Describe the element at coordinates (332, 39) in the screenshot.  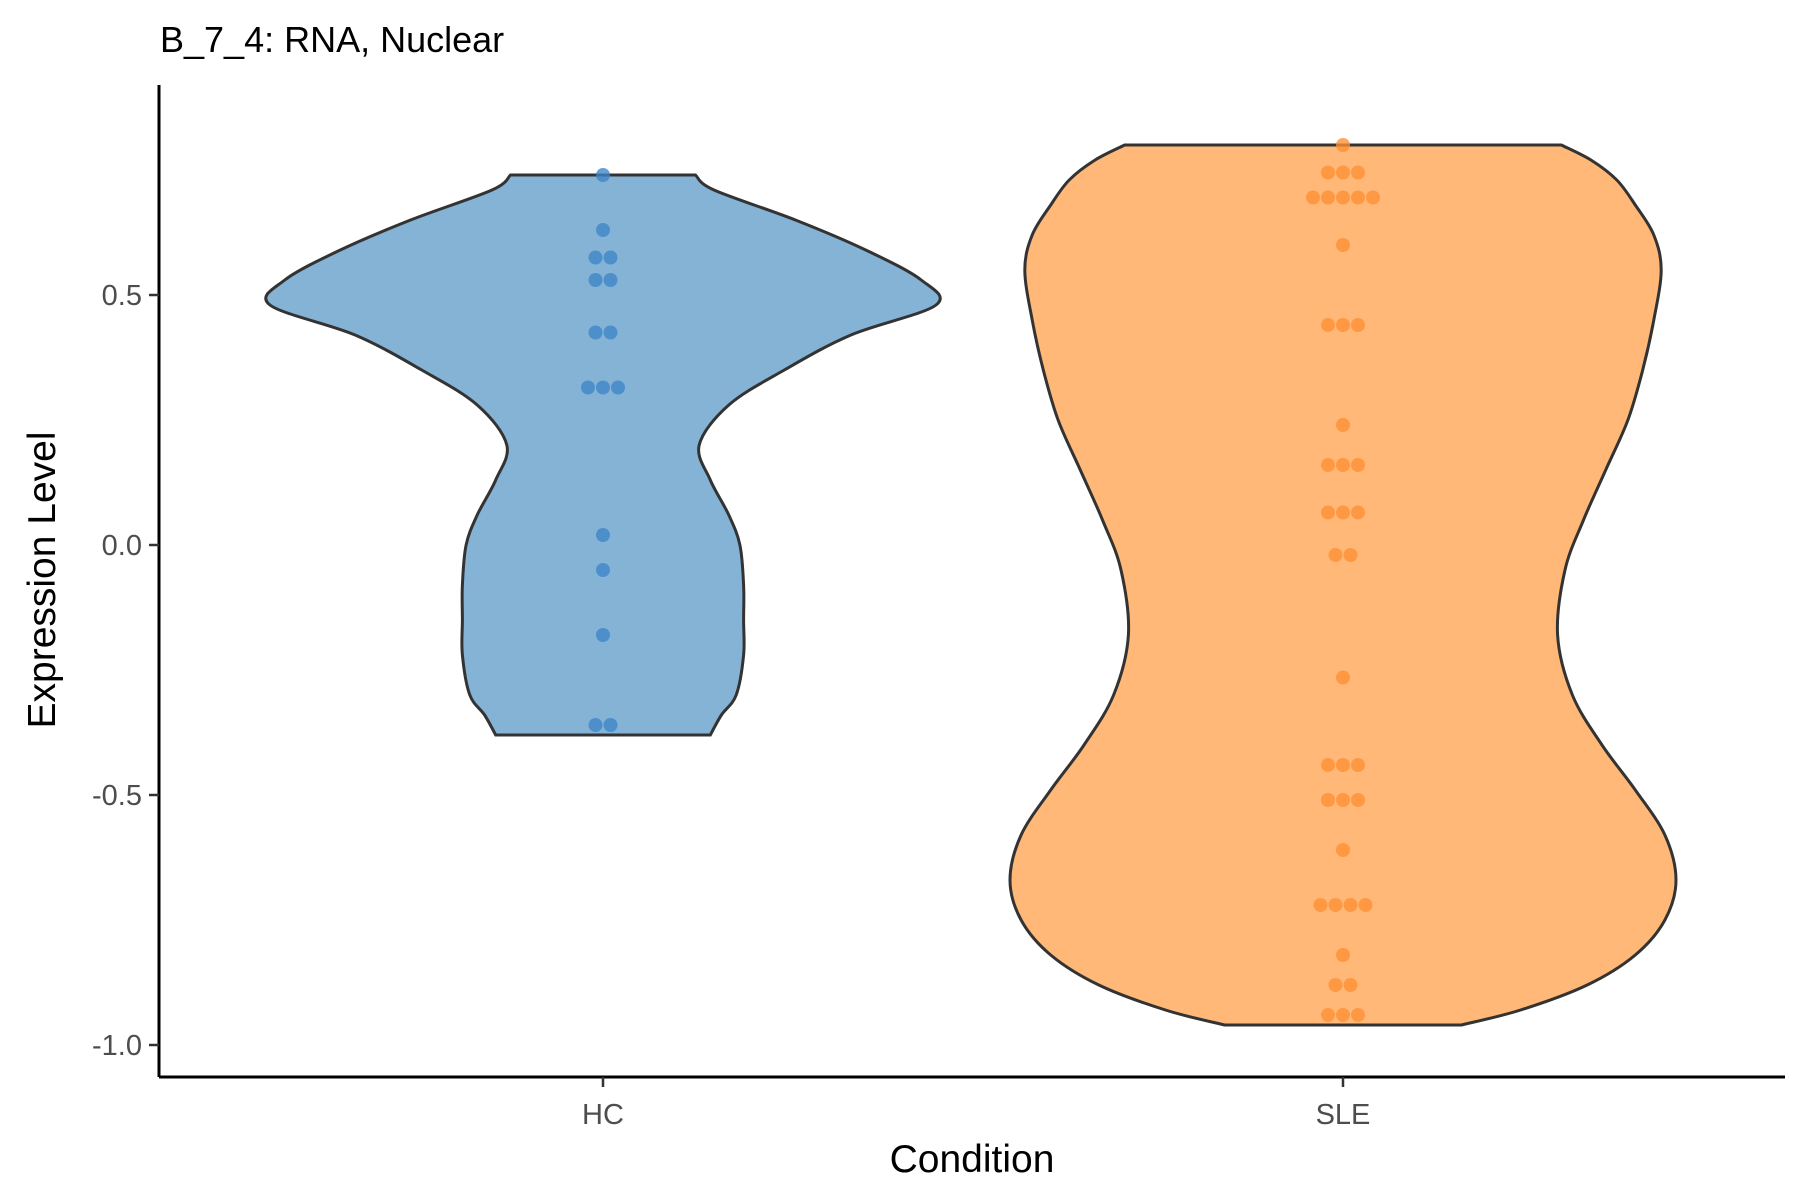
I see `chart-title: B_7_4: RNA, Nuclear` at that location.